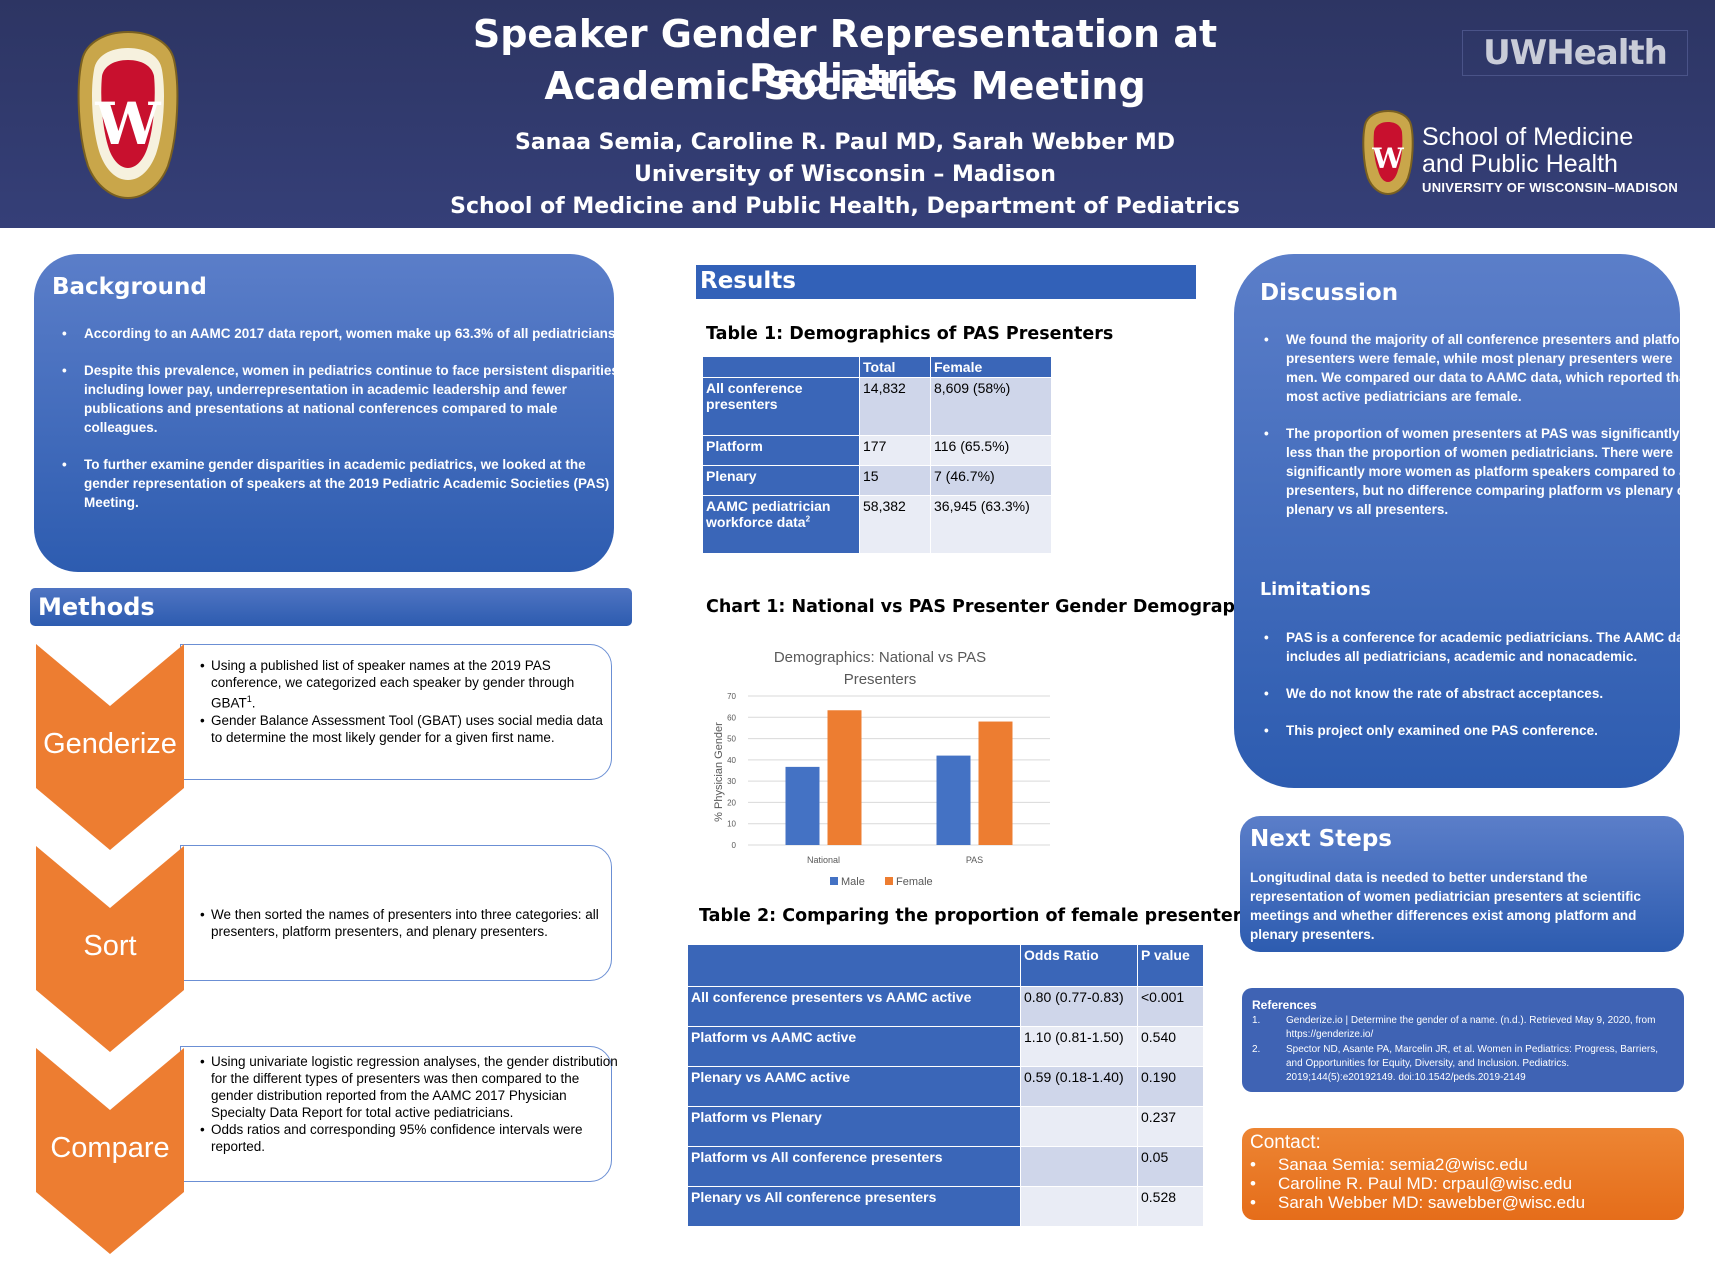 The image size is (1715, 1286). I want to click on legend-swatch-female, so click(889, 881).